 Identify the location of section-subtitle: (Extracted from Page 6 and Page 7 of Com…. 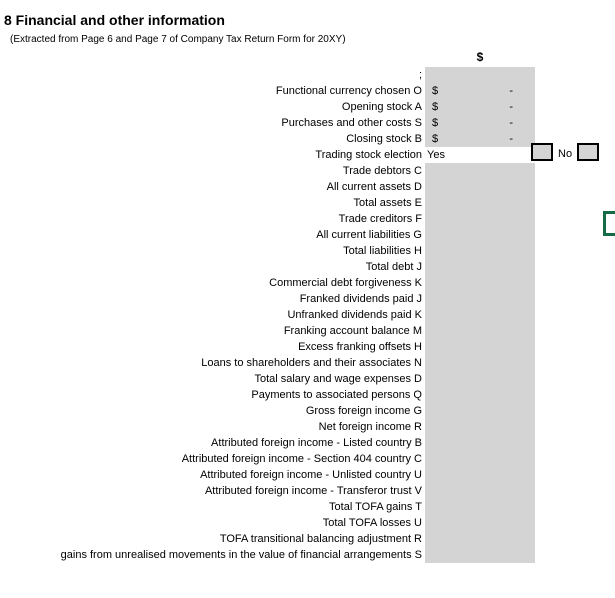
(178, 39).